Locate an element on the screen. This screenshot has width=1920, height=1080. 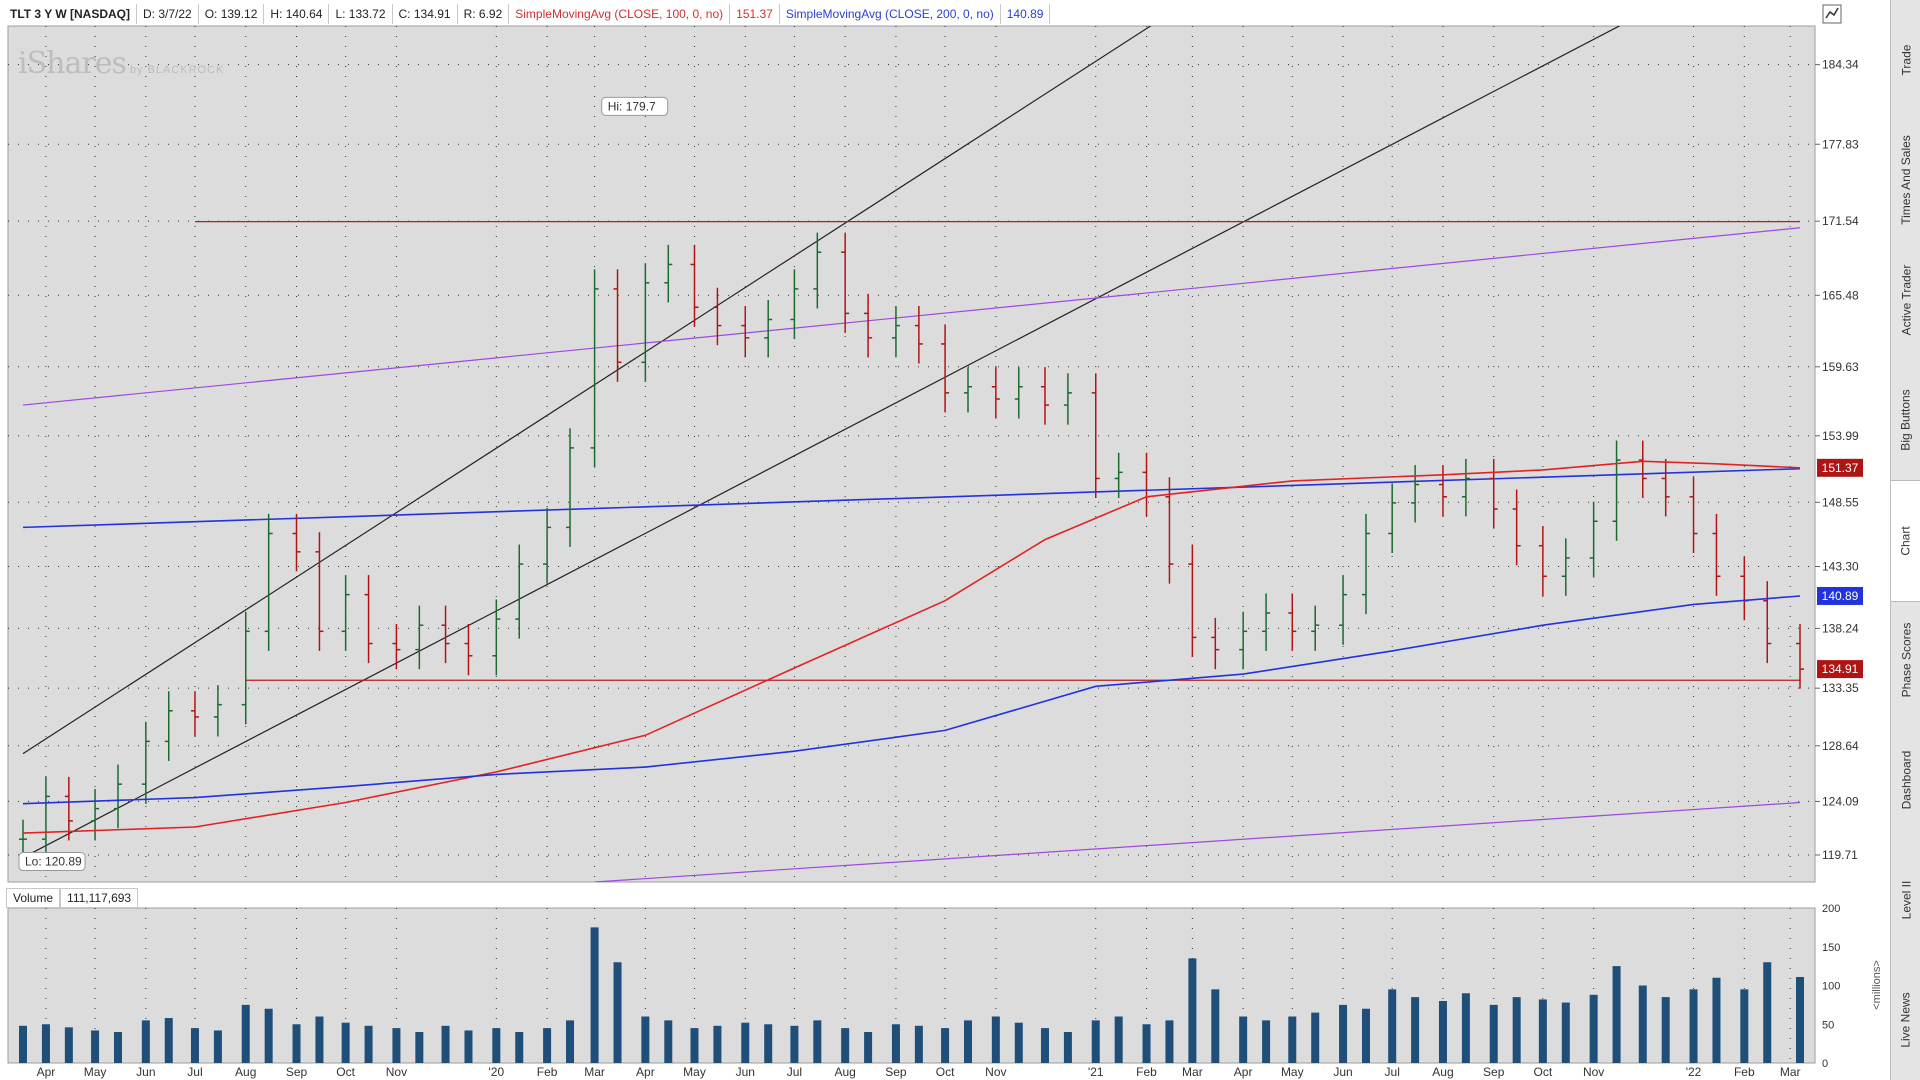
low-annotation: Lo: 120.89 is located at coordinates (52, 862).